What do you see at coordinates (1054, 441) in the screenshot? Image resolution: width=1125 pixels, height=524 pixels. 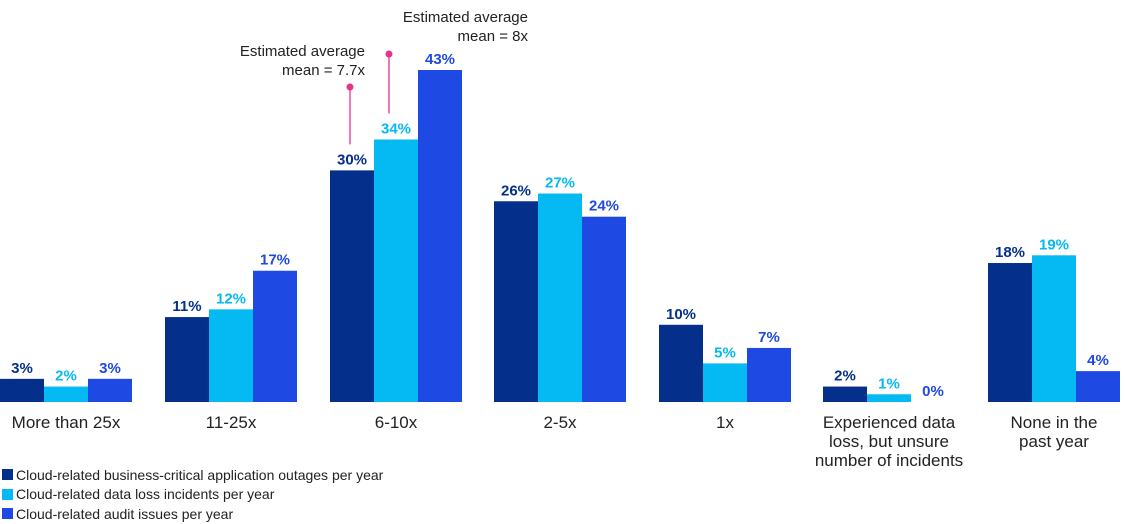 I see `category-label-line: past year` at bounding box center [1054, 441].